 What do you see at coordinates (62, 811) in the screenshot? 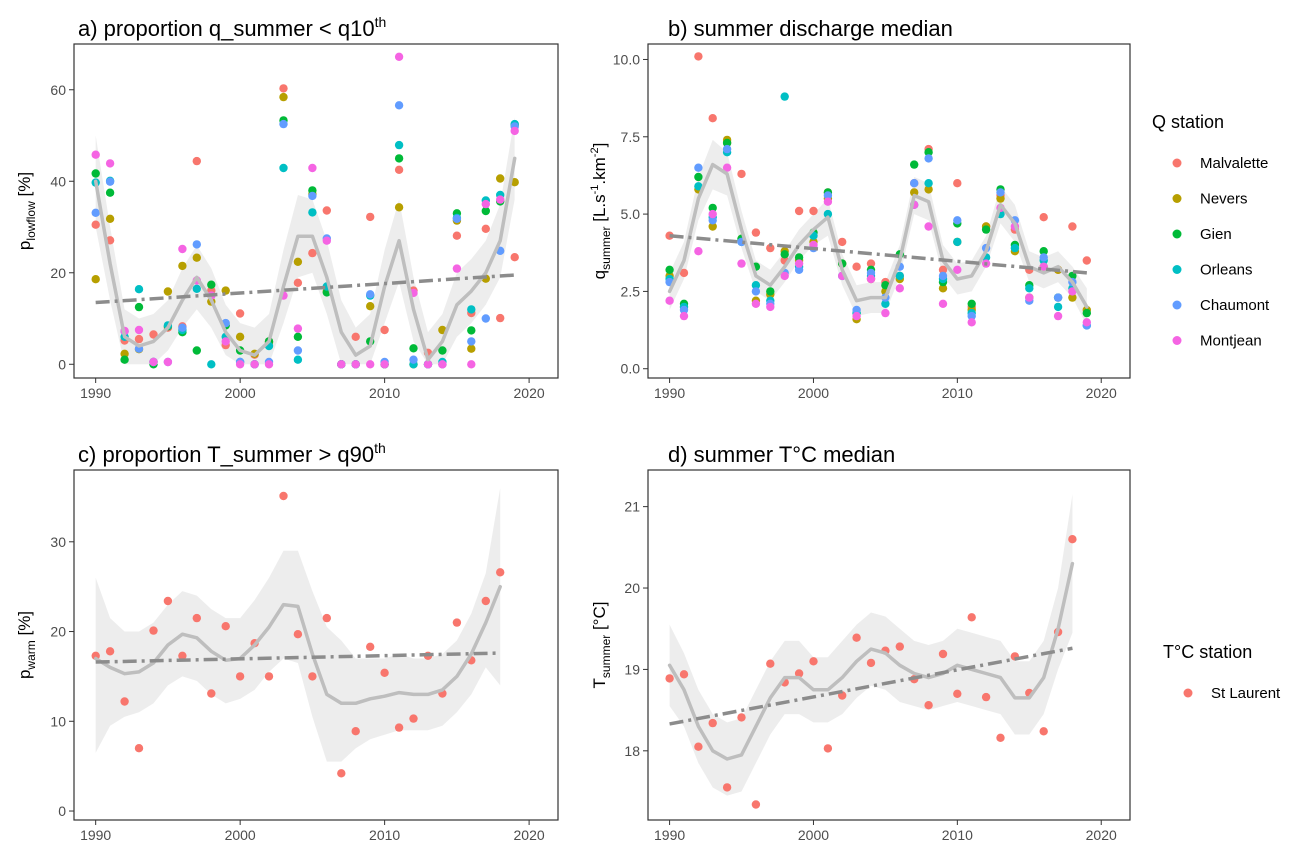
I see `y-tick-label: 0` at bounding box center [62, 811].